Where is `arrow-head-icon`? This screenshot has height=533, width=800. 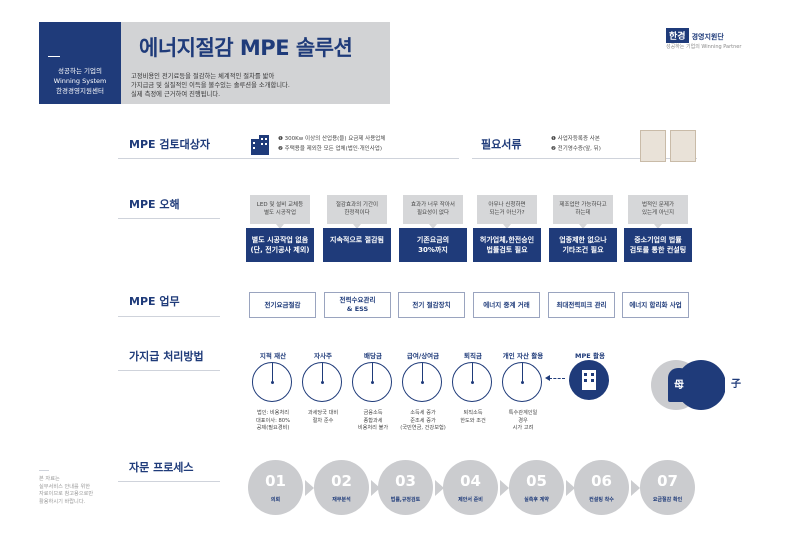
arrow-head-icon is located at coordinates (547, 378).